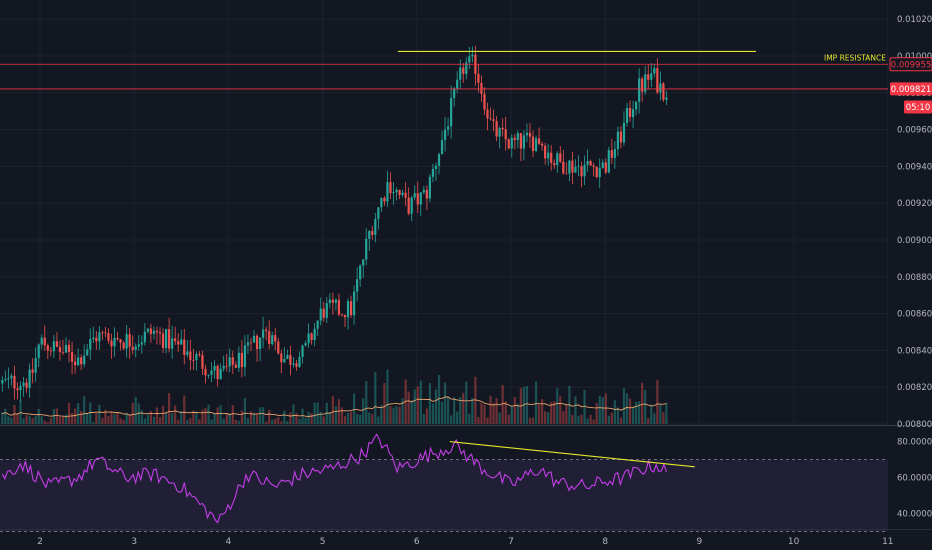 This screenshot has height=550, width=932. I want to click on time-axis: 2 3 4 5 6 7 8 9 10 11, so click(466, 538).